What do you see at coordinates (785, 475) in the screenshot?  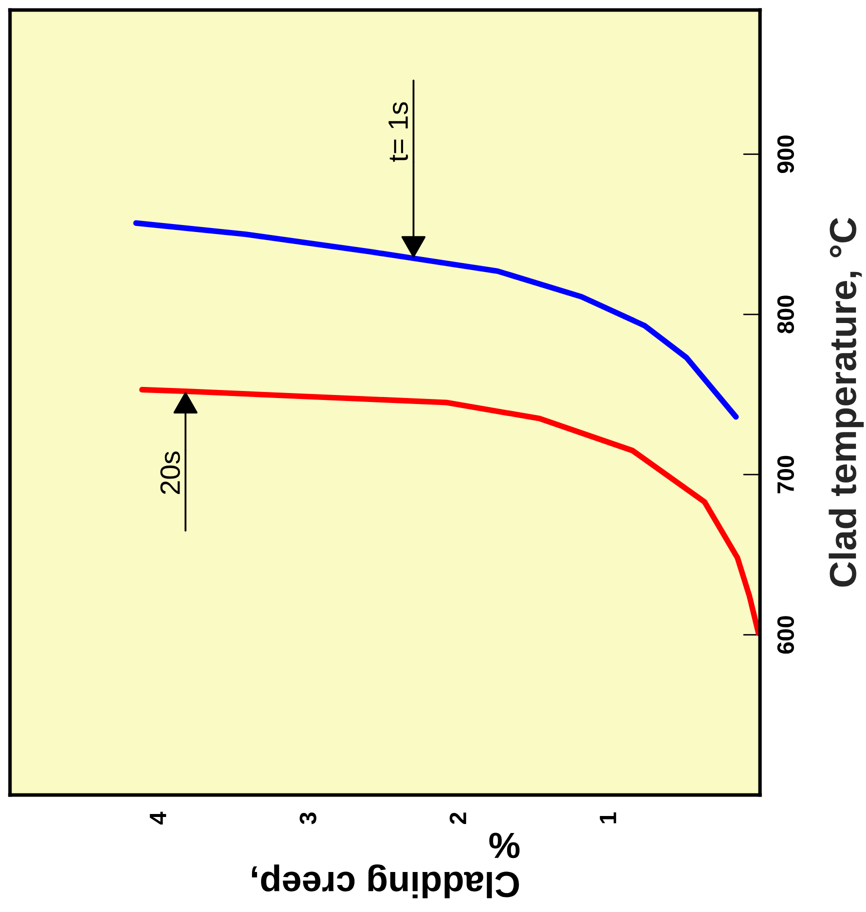 I see `y-tick-label: 700` at bounding box center [785, 475].